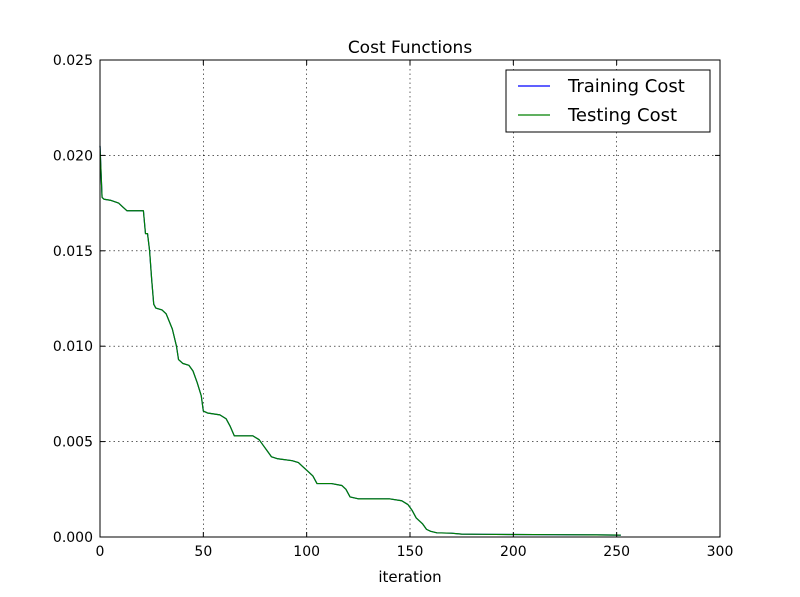 This screenshot has width=800, height=597. I want to click on y-tick-label: 0.005, so click(73, 443).